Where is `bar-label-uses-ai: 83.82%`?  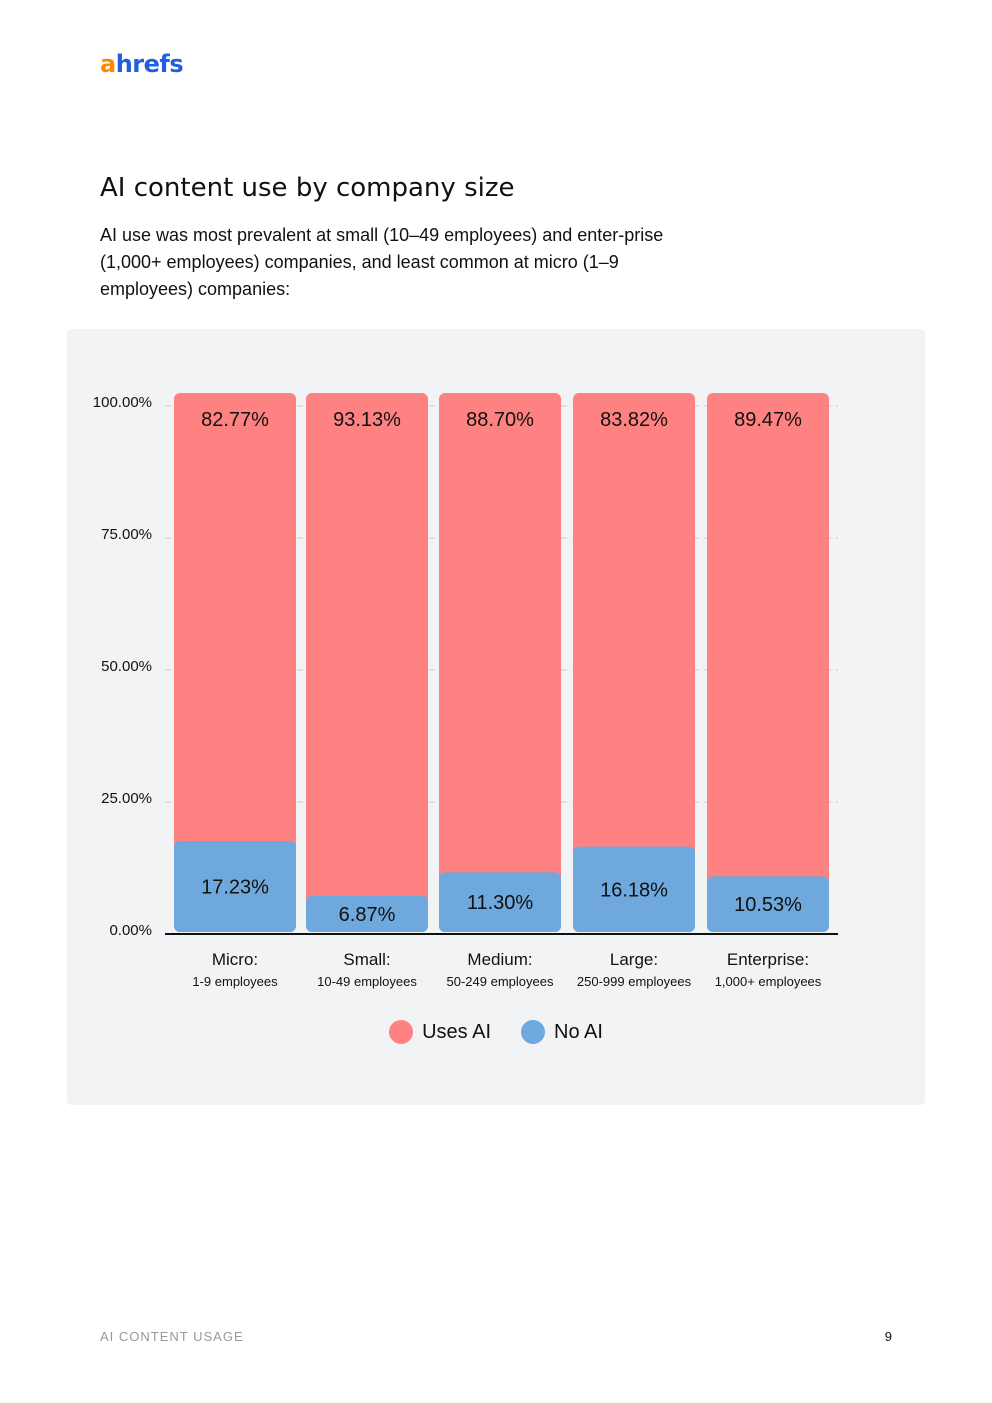
bar-label-uses-ai: 83.82% is located at coordinates (634, 420).